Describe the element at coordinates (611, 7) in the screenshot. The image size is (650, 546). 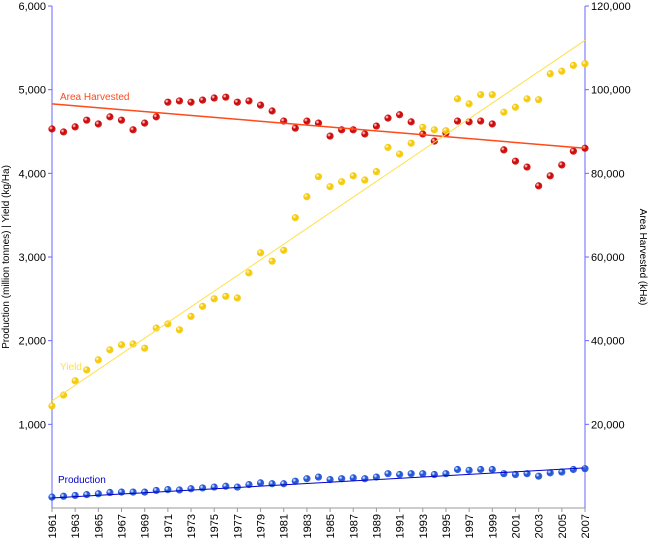
I see `y2-tick-label: 120,000` at that location.